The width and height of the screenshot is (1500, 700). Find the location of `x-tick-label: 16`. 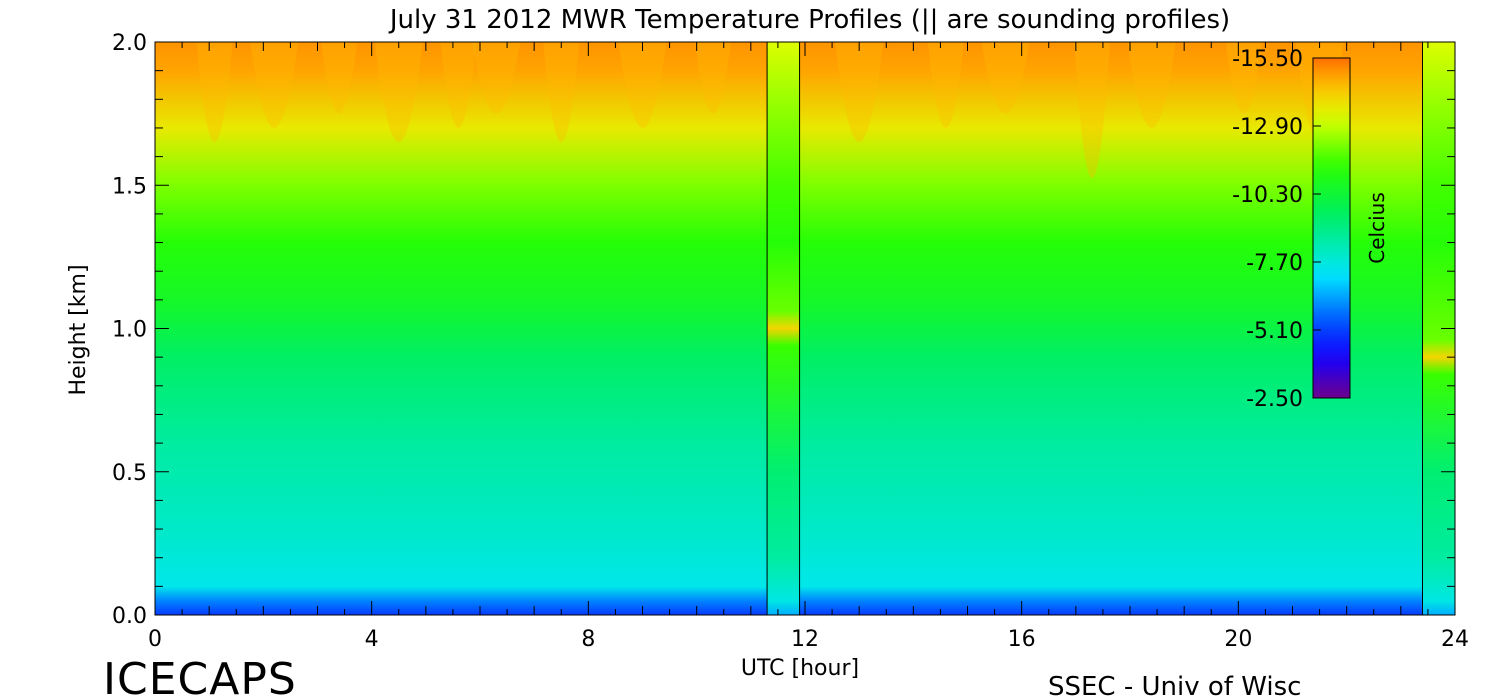

x-tick-label: 16 is located at coordinates (1022, 639).